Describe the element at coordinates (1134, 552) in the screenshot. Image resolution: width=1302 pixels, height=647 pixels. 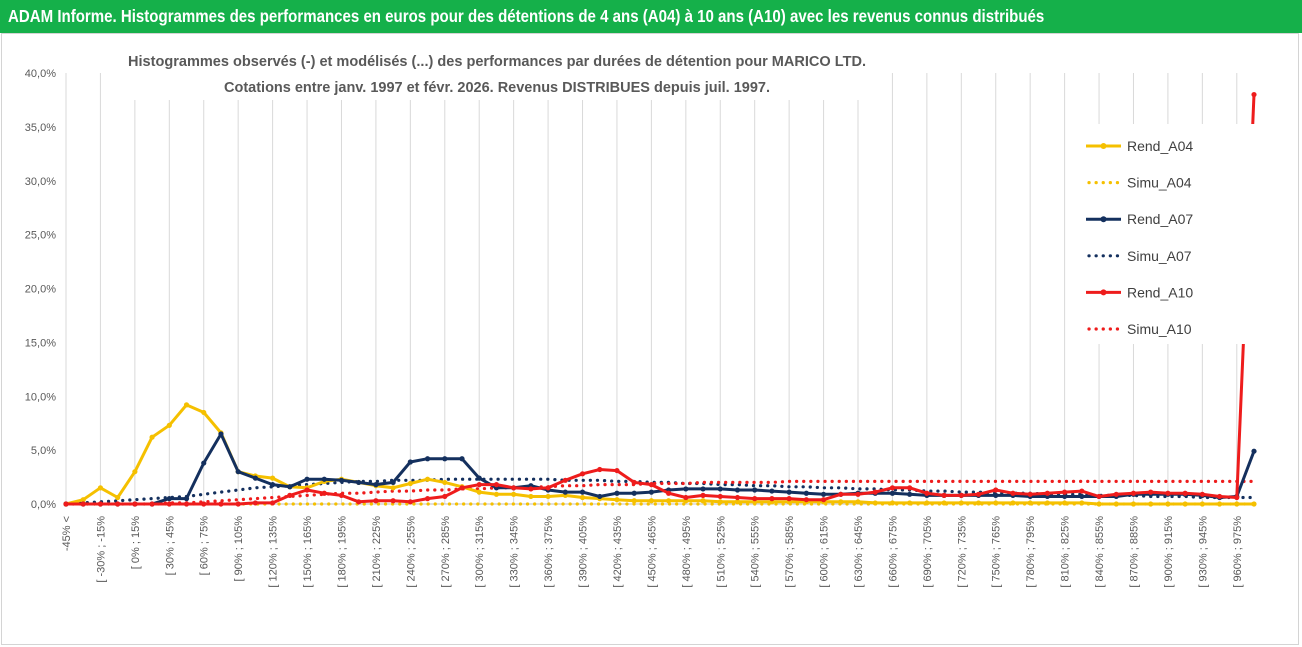
I see `x-tick-label: [ 870% ; 885%` at that location.